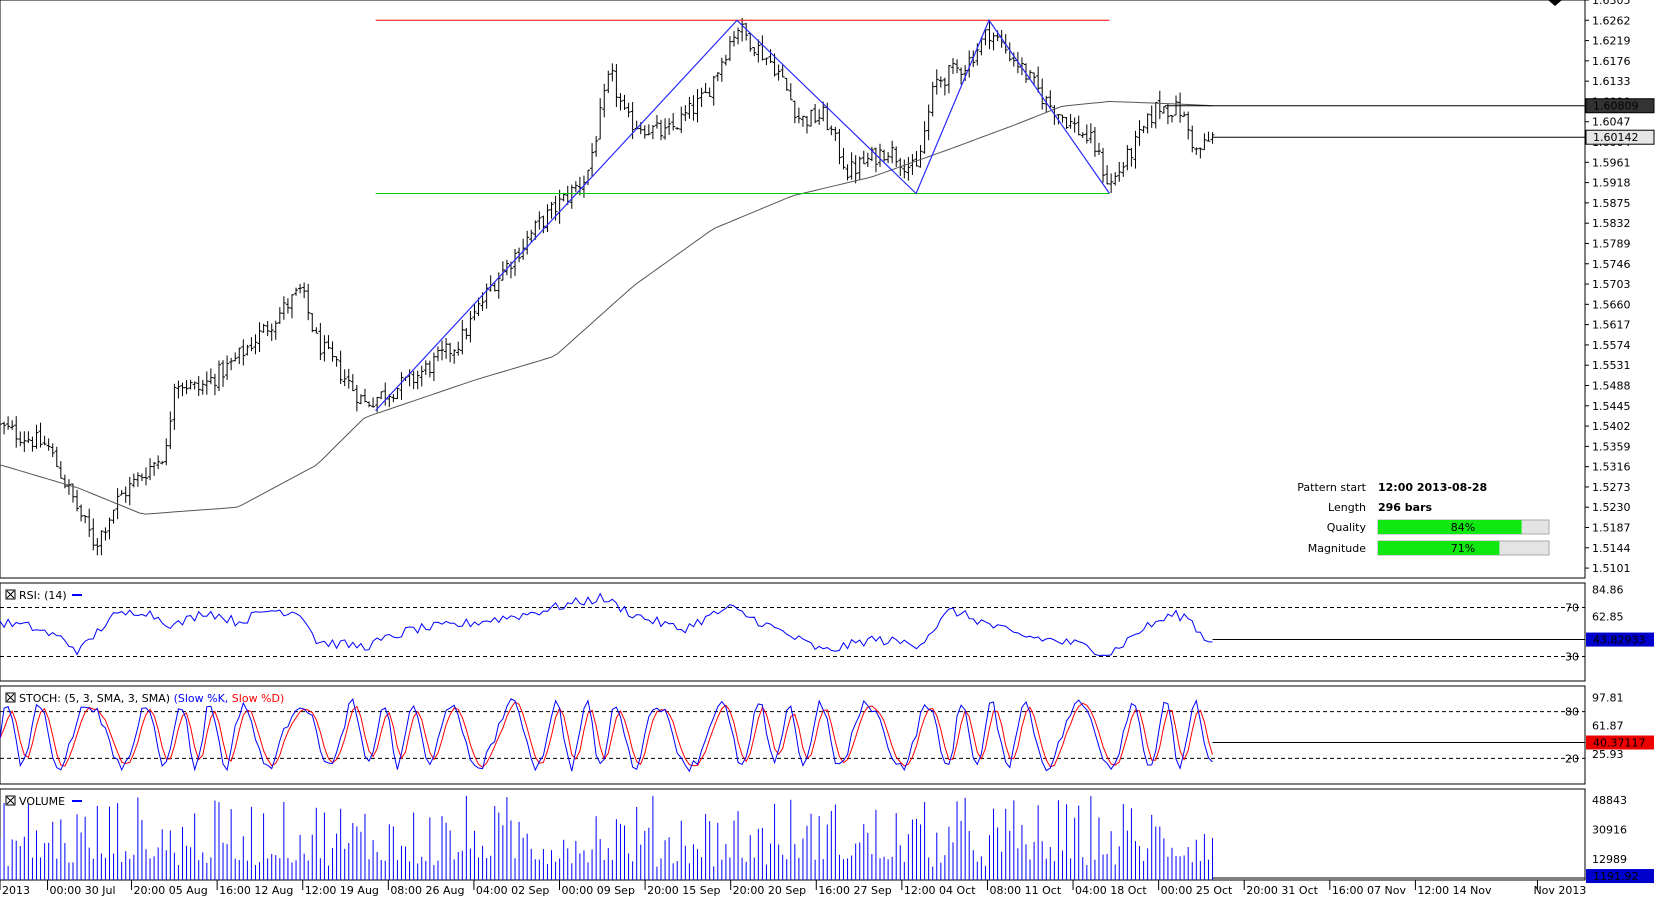  I want to click on rsi-title-text: RSI: (14), so click(43, 595).